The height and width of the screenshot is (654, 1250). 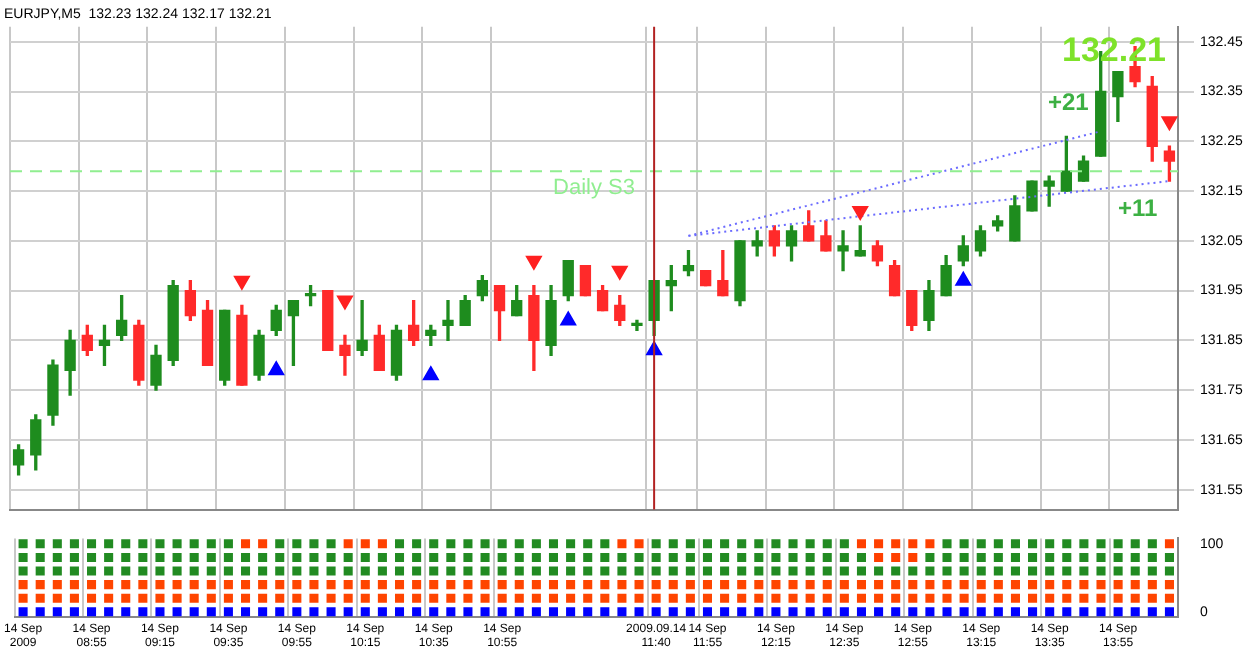 What do you see at coordinates (594, 188) in the screenshot?
I see `ref-line-label: Daily S3` at bounding box center [594, 188].